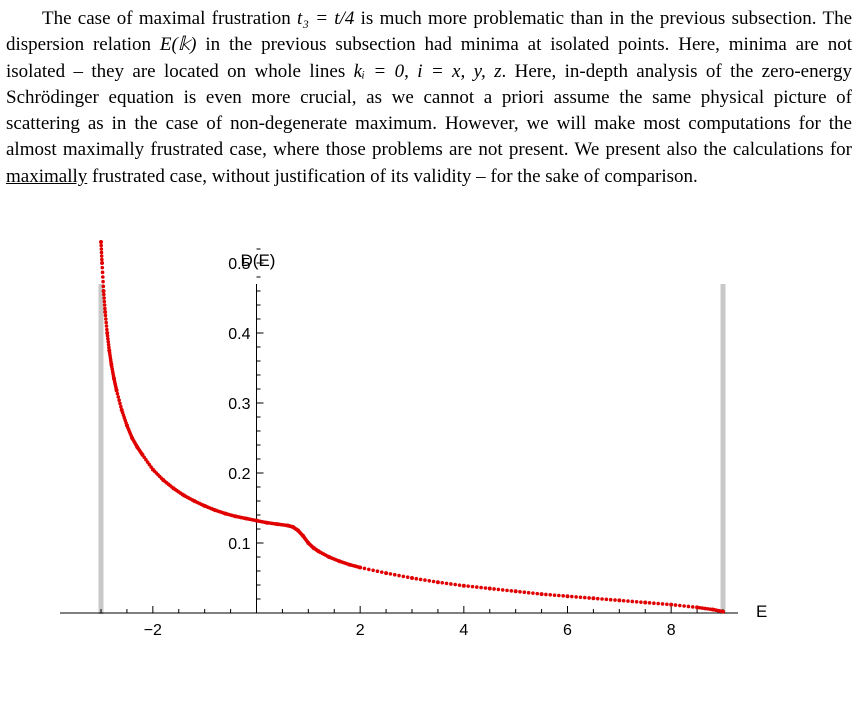 This screenshot has height=706, width=860. What do you see at coordinates (360, 630) in the screenshot?
I see `x-tick-label: 2` at bounding box center [360, 630].